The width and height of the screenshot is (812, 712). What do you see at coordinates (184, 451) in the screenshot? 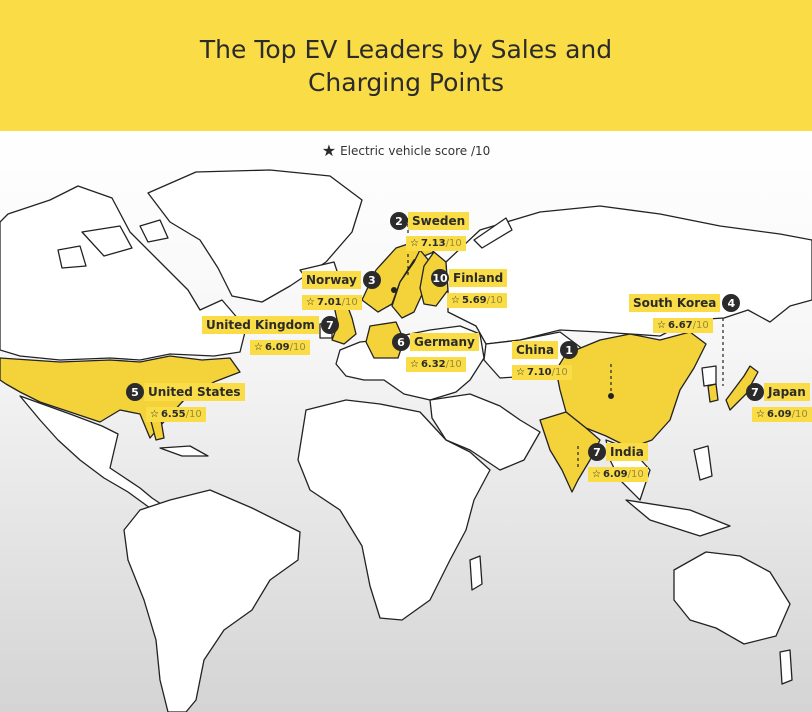
I see `cuba` at bounding box center [184, 451].